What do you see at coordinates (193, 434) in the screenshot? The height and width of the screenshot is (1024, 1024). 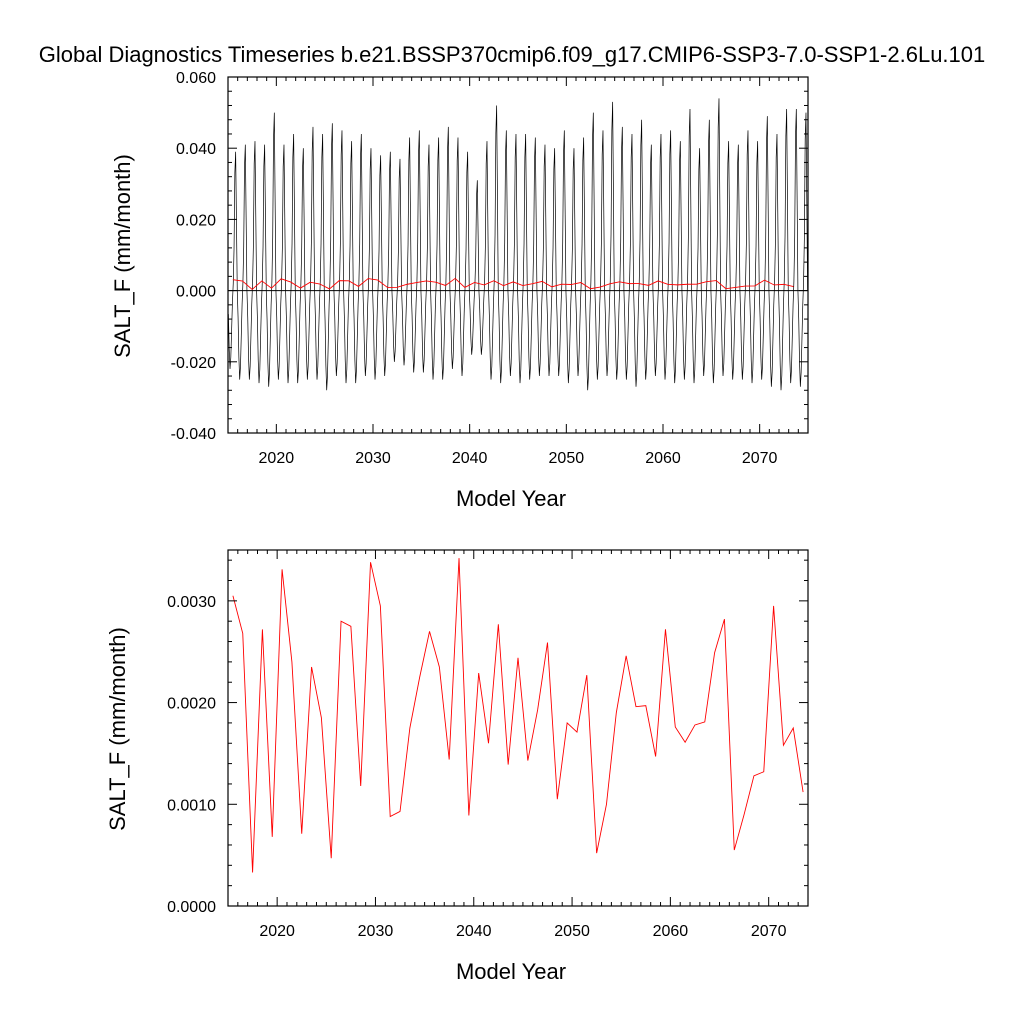 I see `y-tick-label: -0.040` at bounding box center [193, 434].